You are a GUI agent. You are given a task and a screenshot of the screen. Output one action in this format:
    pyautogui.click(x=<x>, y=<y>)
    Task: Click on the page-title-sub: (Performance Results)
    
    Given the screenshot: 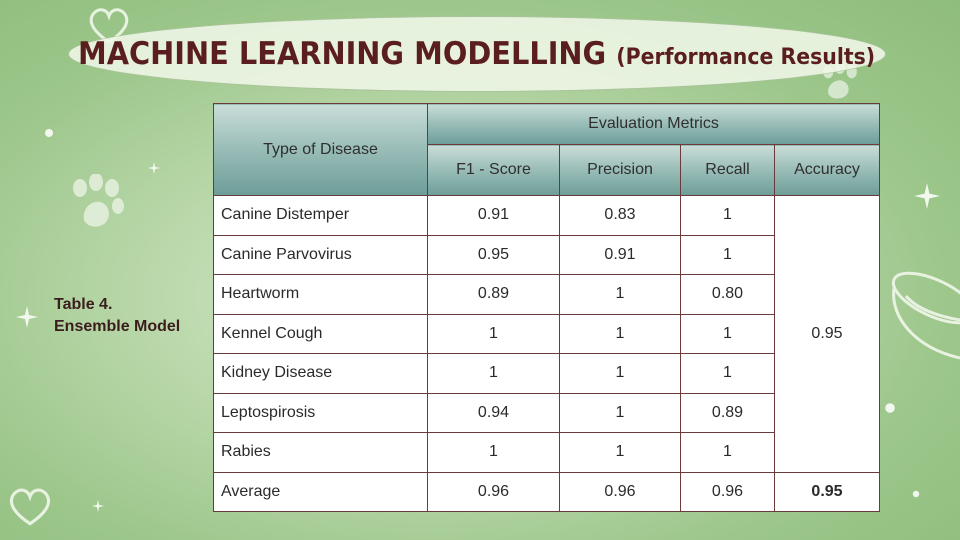 What is the action you would take?
    pyautogui.click(x=746, y=57)
    